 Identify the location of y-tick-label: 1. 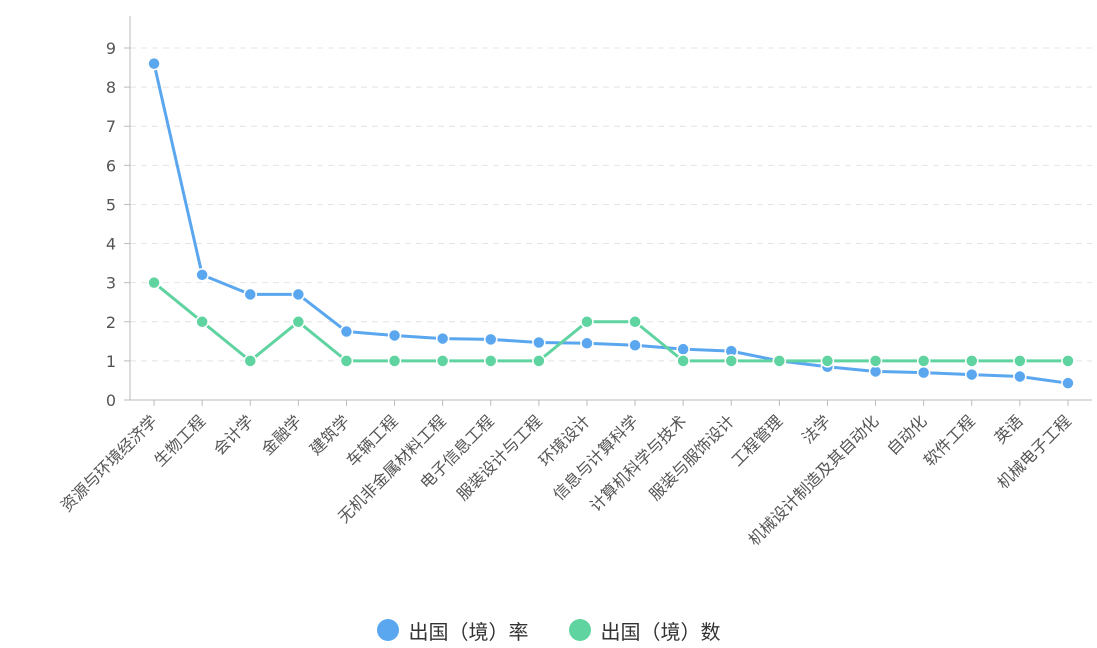
(111, 361).